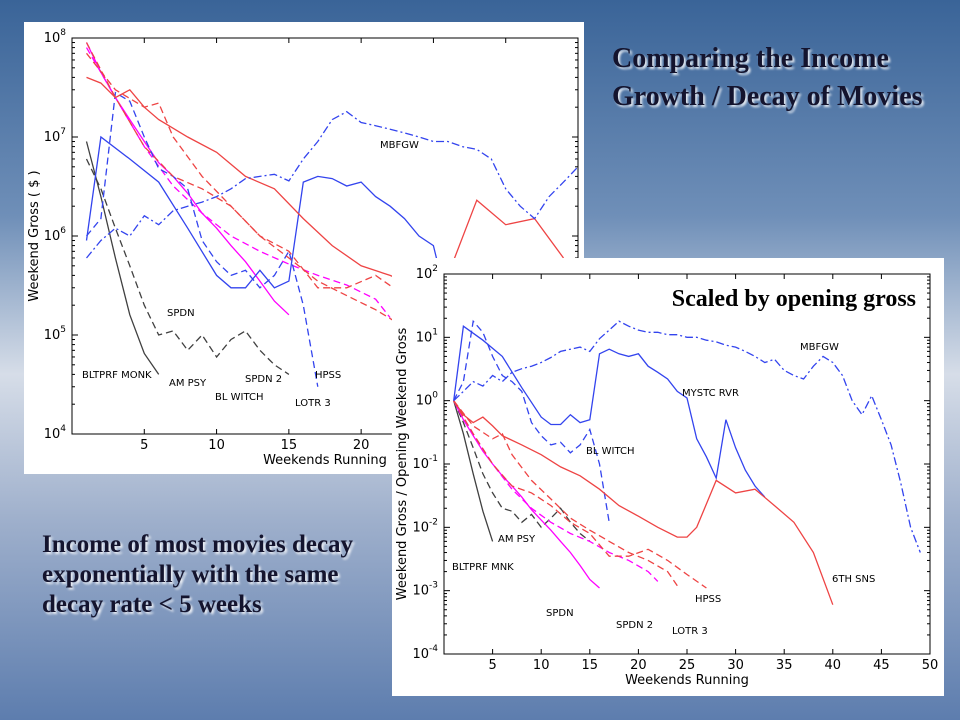  What do you see at coordinates (117, 375) in the screenshot?
I see `series-label-bltprf-monk: BLTPRF MONK` at bounding box center [117, 375].